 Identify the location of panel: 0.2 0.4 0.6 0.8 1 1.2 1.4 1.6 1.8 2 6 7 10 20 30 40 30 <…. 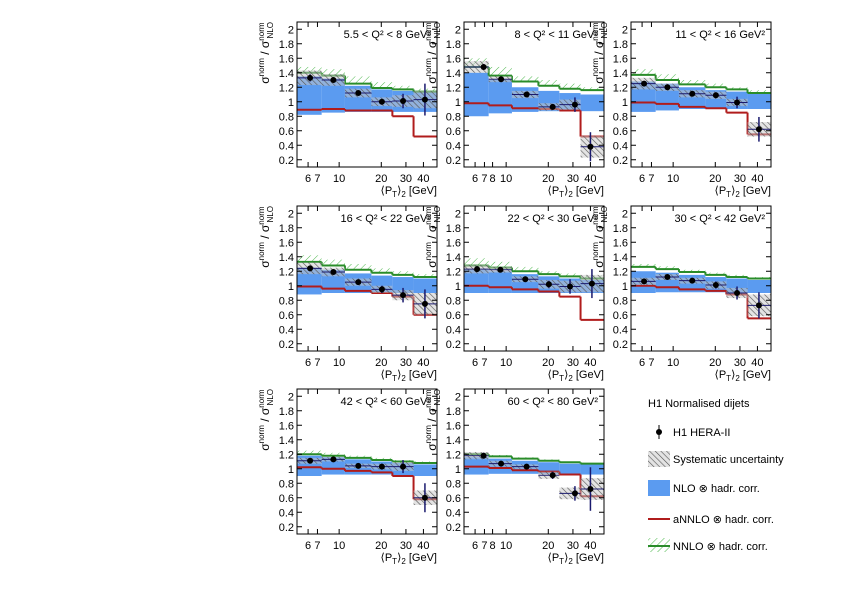
(681, 294).